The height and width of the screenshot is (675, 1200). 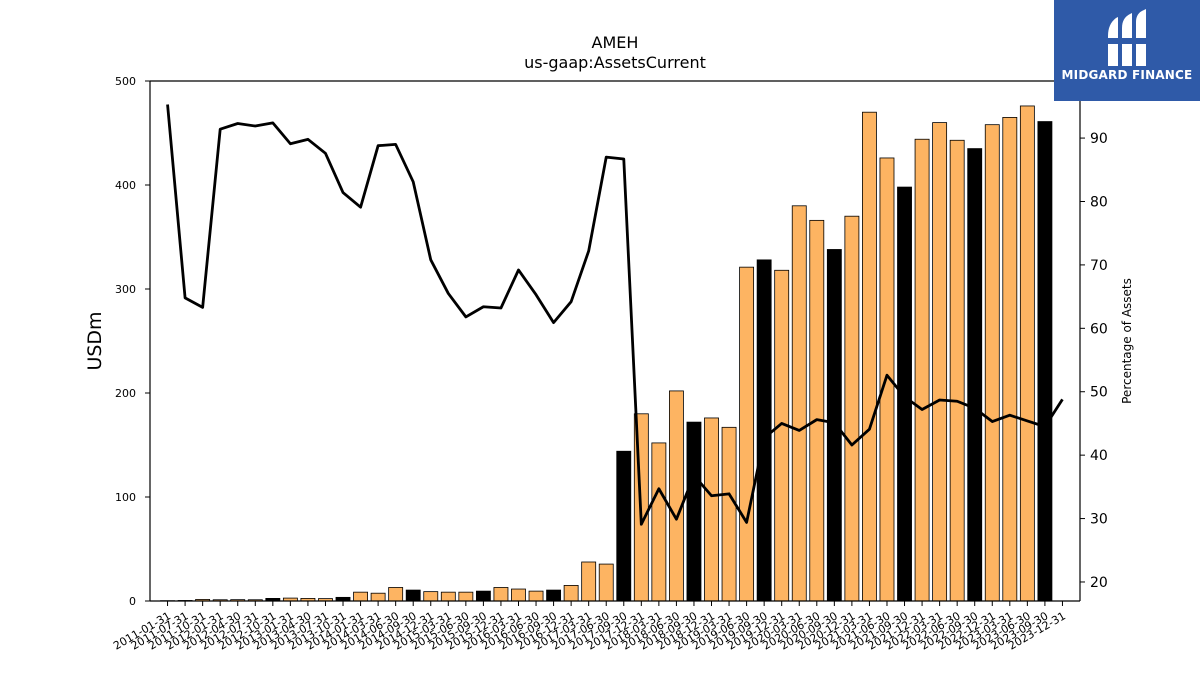 What do you see at coordinates (1099, 520) in the screenshot?
I see `y2-tick-label: 30` at bounding box center [1099, 520].